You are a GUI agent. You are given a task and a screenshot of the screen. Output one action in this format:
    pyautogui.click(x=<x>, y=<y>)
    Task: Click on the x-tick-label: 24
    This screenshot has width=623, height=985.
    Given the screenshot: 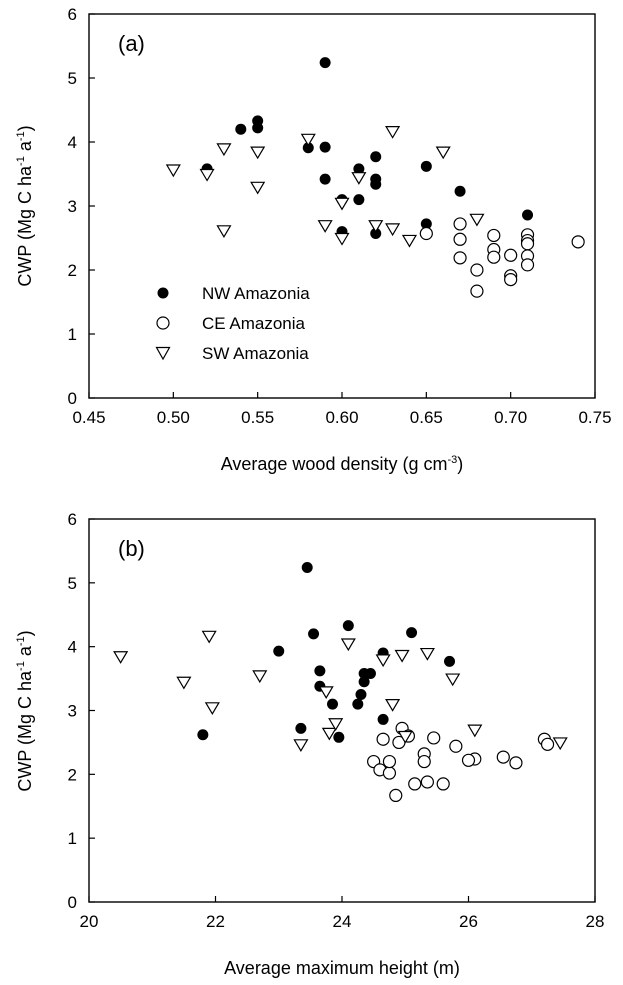 What is the action you would take?
    pyautogui.click(x=342, y=921)
    